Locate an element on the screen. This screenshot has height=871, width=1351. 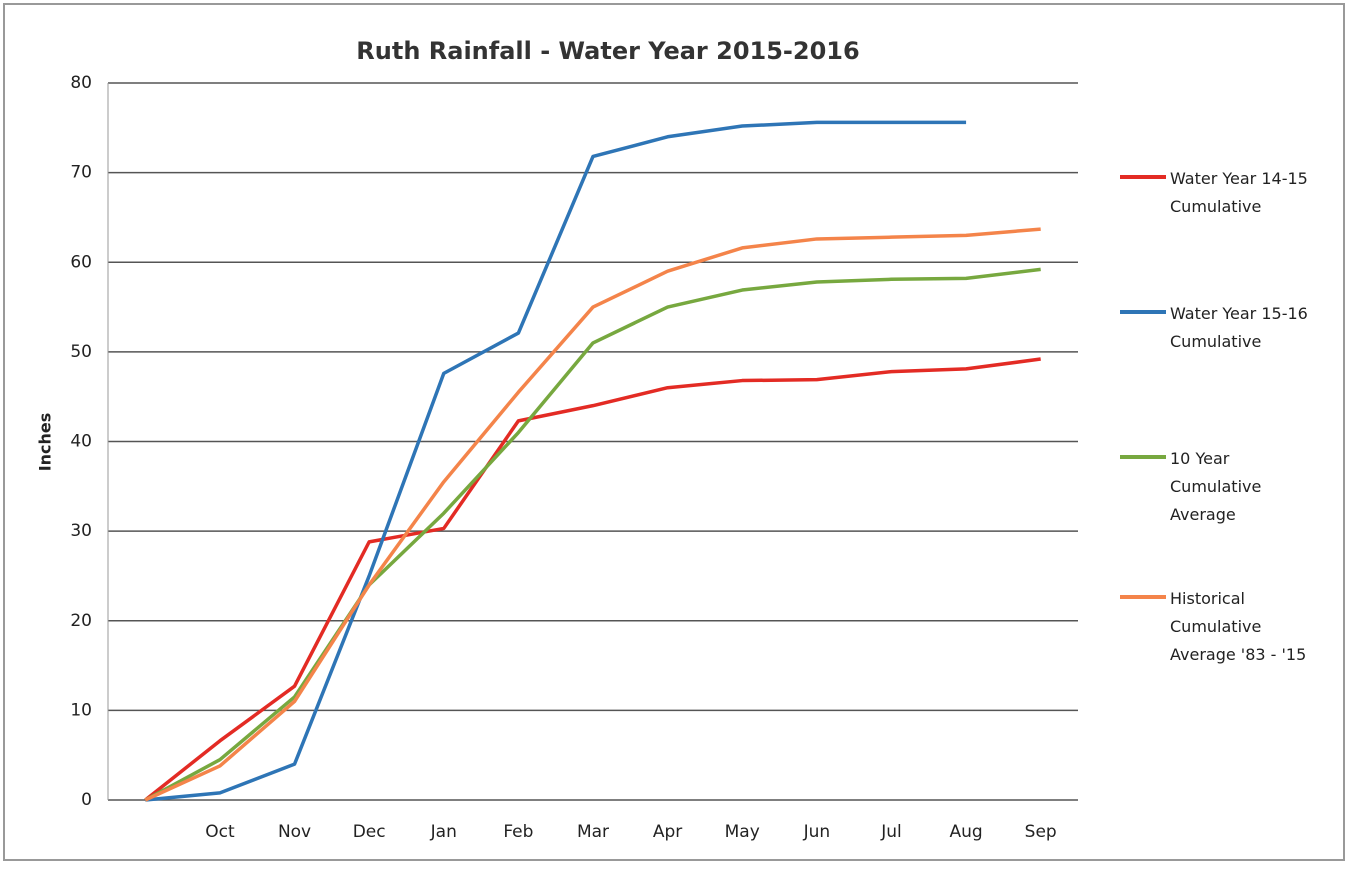
x-tick-label: Mar is located at coordinates (593, 832).